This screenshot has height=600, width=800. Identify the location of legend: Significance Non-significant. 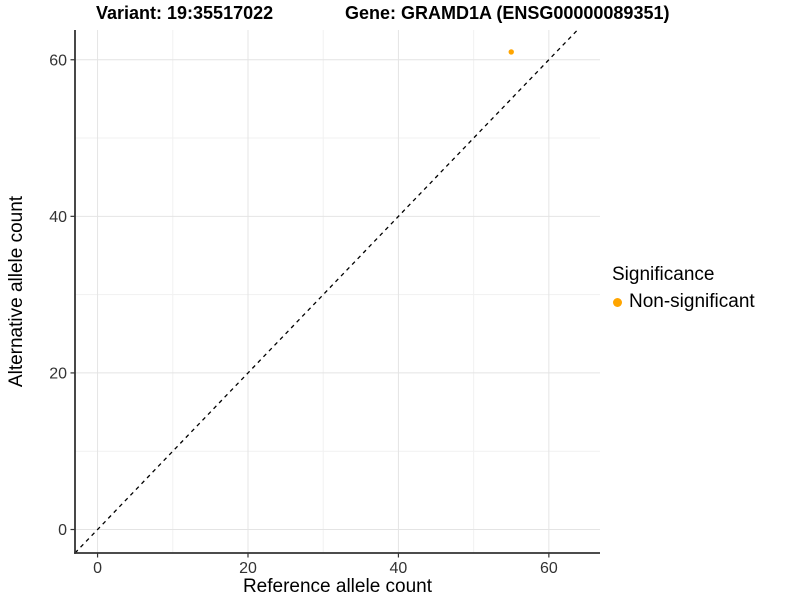
(682, 288).